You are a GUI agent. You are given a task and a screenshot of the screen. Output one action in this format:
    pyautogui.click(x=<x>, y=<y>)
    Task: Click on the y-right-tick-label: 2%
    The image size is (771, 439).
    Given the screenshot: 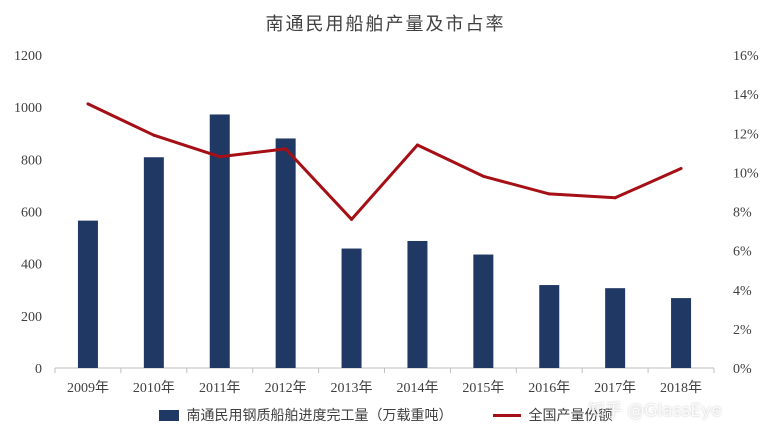 What is the action you would take?
    pyautogui.click(x=742, y=330)
    